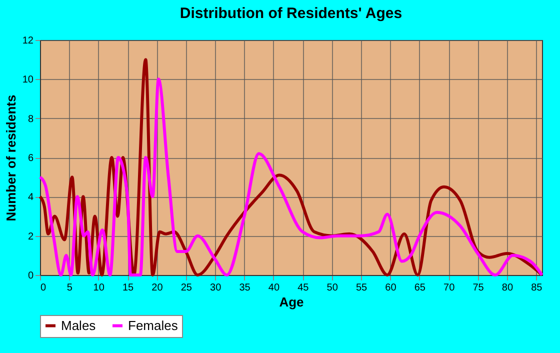 This screenshot has width=560, height=353. Describe the element at coordinates (158, 288) in the screenshot. I see `x-tick-label: 20` at that location.